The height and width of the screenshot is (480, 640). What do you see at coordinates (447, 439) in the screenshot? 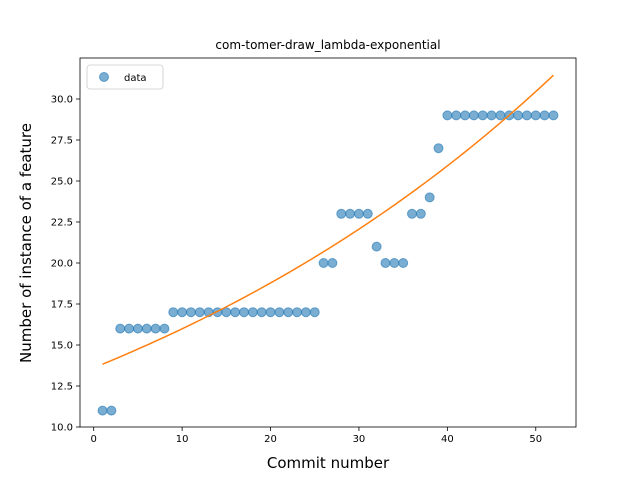
I see `x-tick-label: 40` at bounding box center [447, 439].